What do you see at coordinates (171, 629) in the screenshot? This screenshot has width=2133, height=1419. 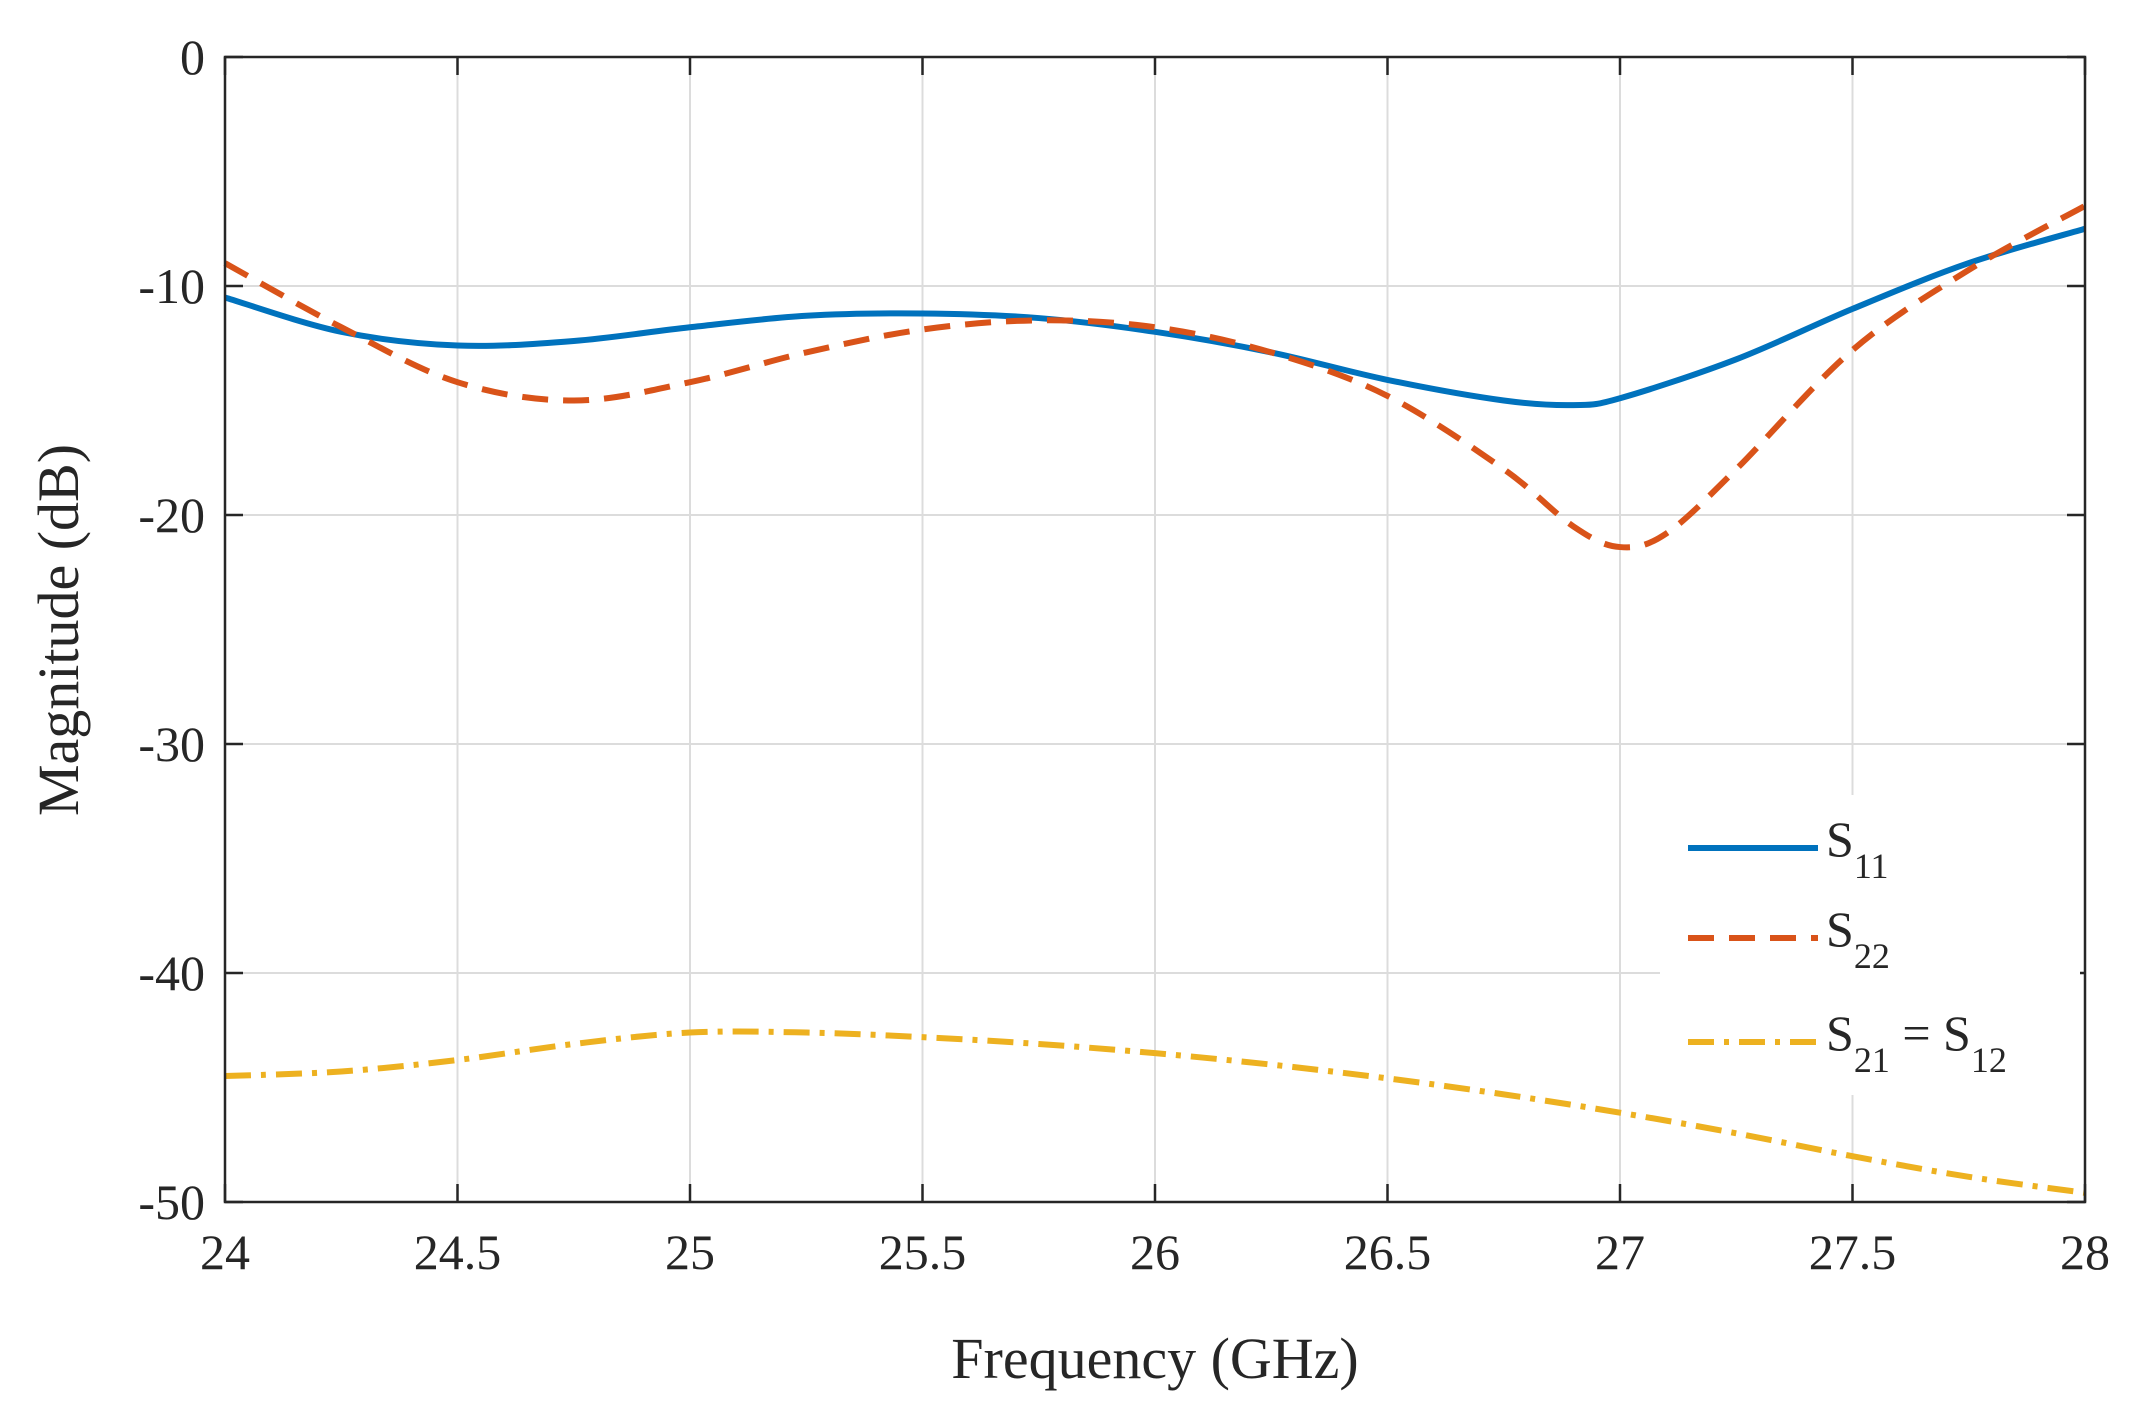 I see `y-tick-labels: 0 -10 -20 -30 -40 -50` at bounding box center [171, 629].